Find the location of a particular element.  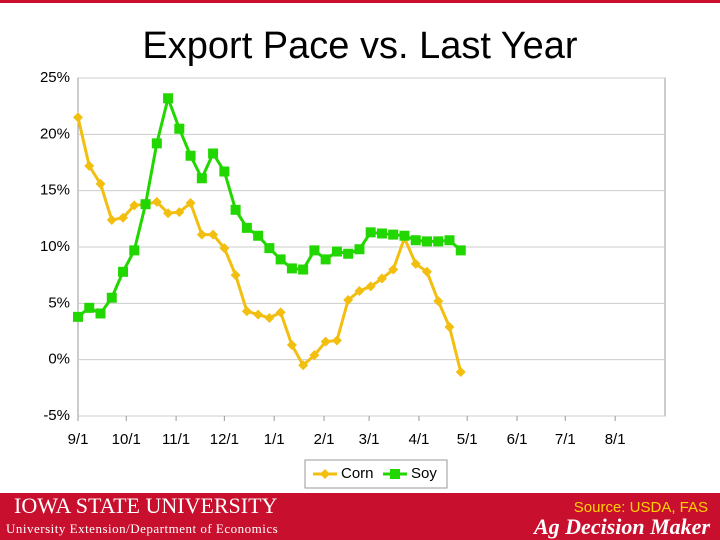

top-line is located at coordinates (360, 1).